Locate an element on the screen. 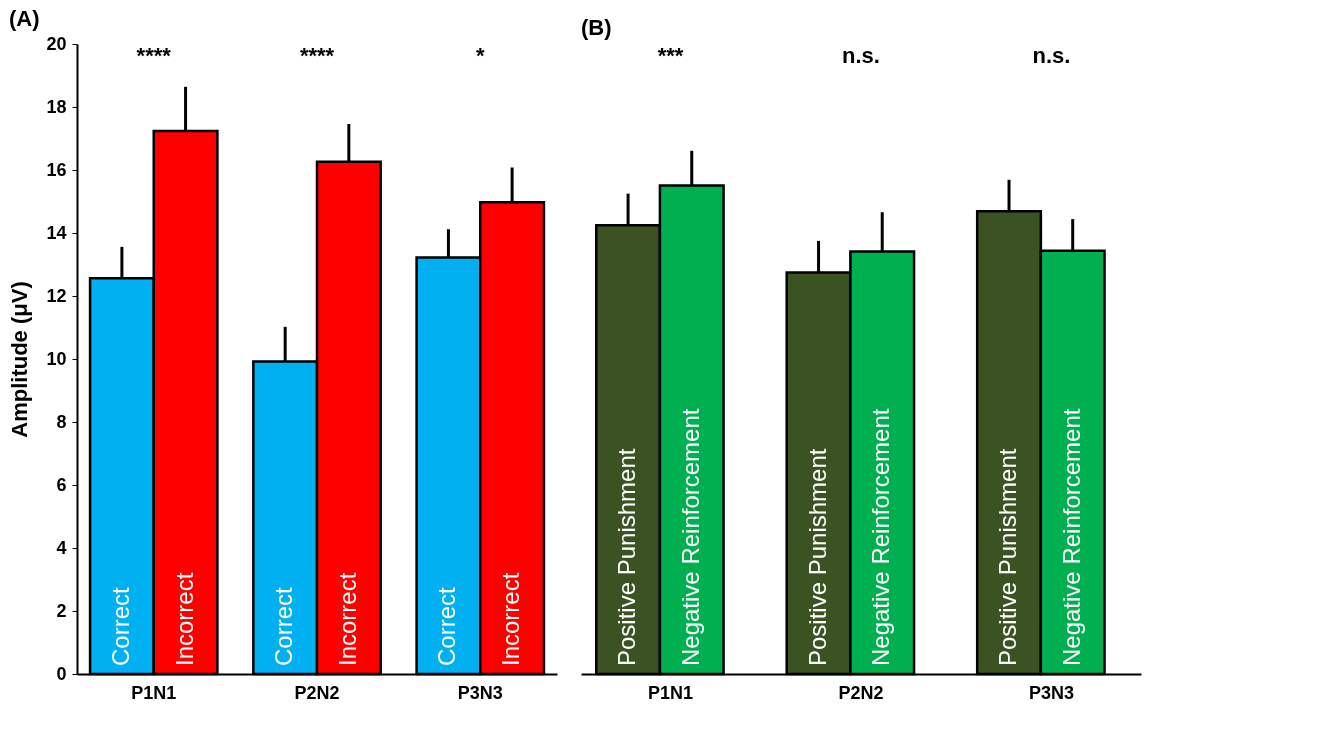 The height and width of the screenshot is (743, 1325). y-tick-label: 8 is located at coordinates (61, 421).